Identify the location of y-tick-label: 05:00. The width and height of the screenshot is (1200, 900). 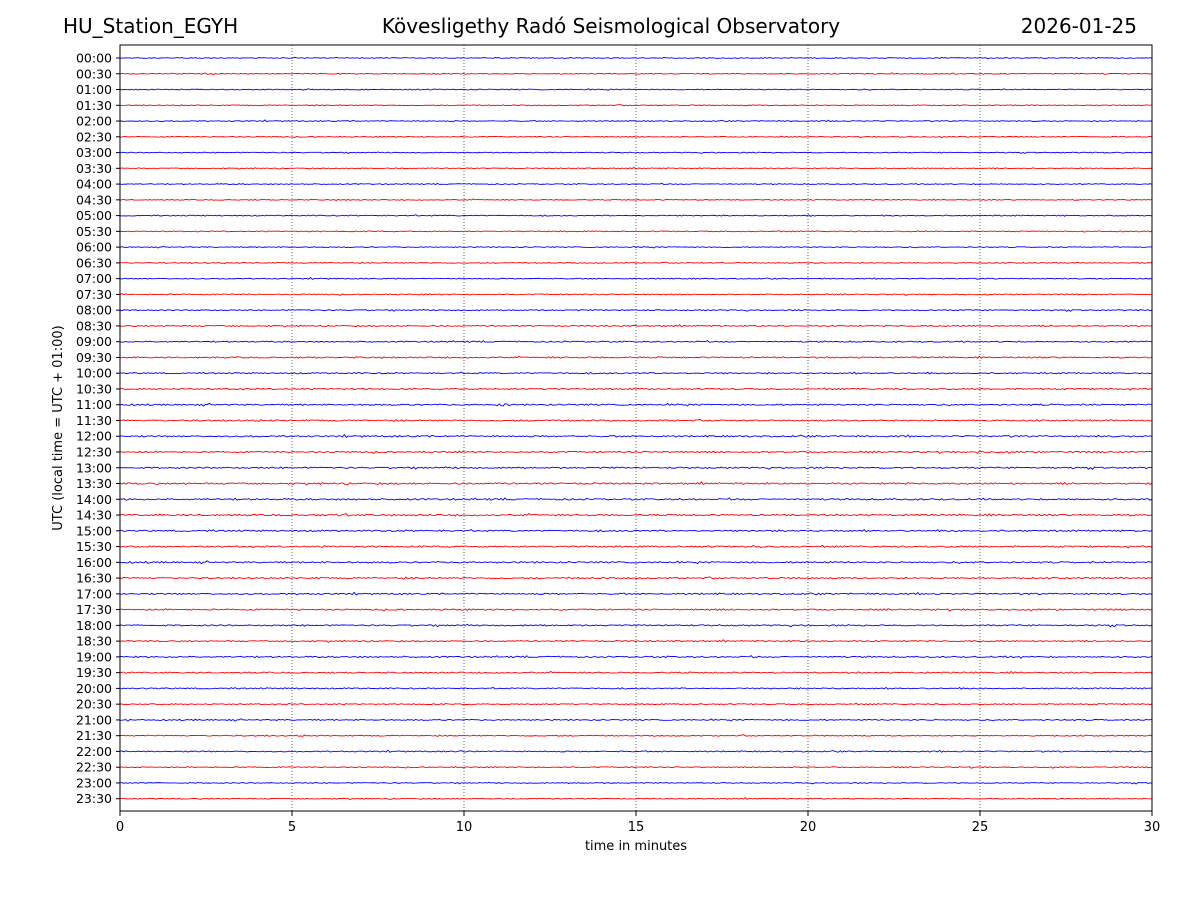
(94, 215).